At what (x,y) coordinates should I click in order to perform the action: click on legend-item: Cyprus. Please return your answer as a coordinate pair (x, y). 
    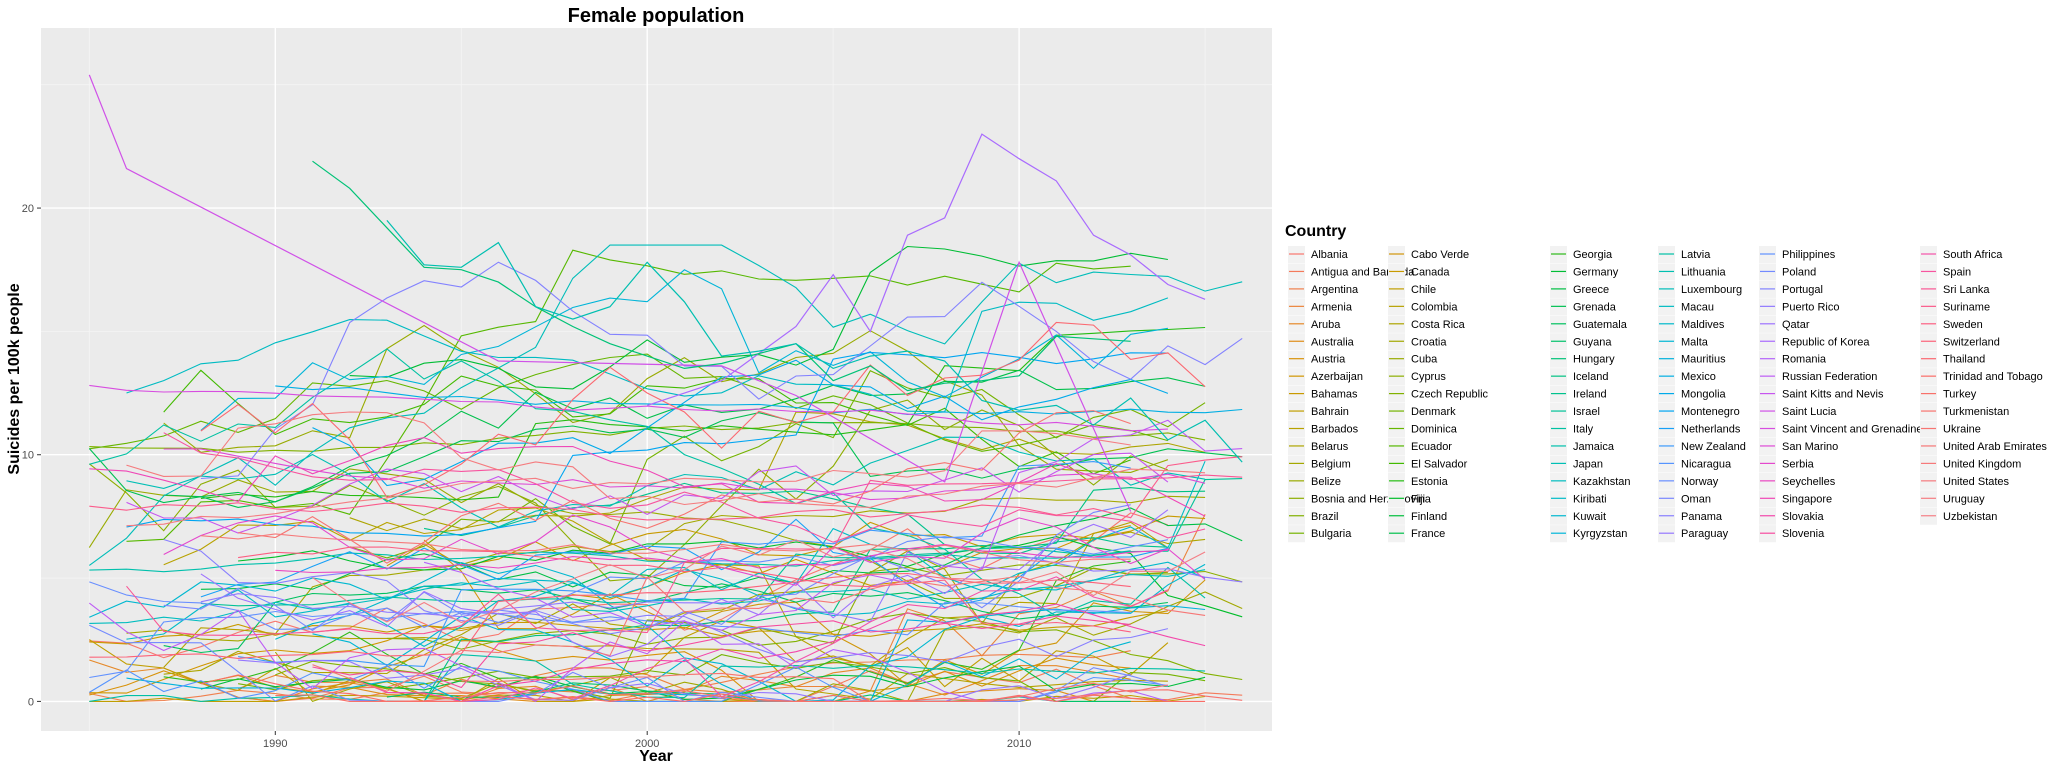
    Looking at the image, I should click on (1417, 377).